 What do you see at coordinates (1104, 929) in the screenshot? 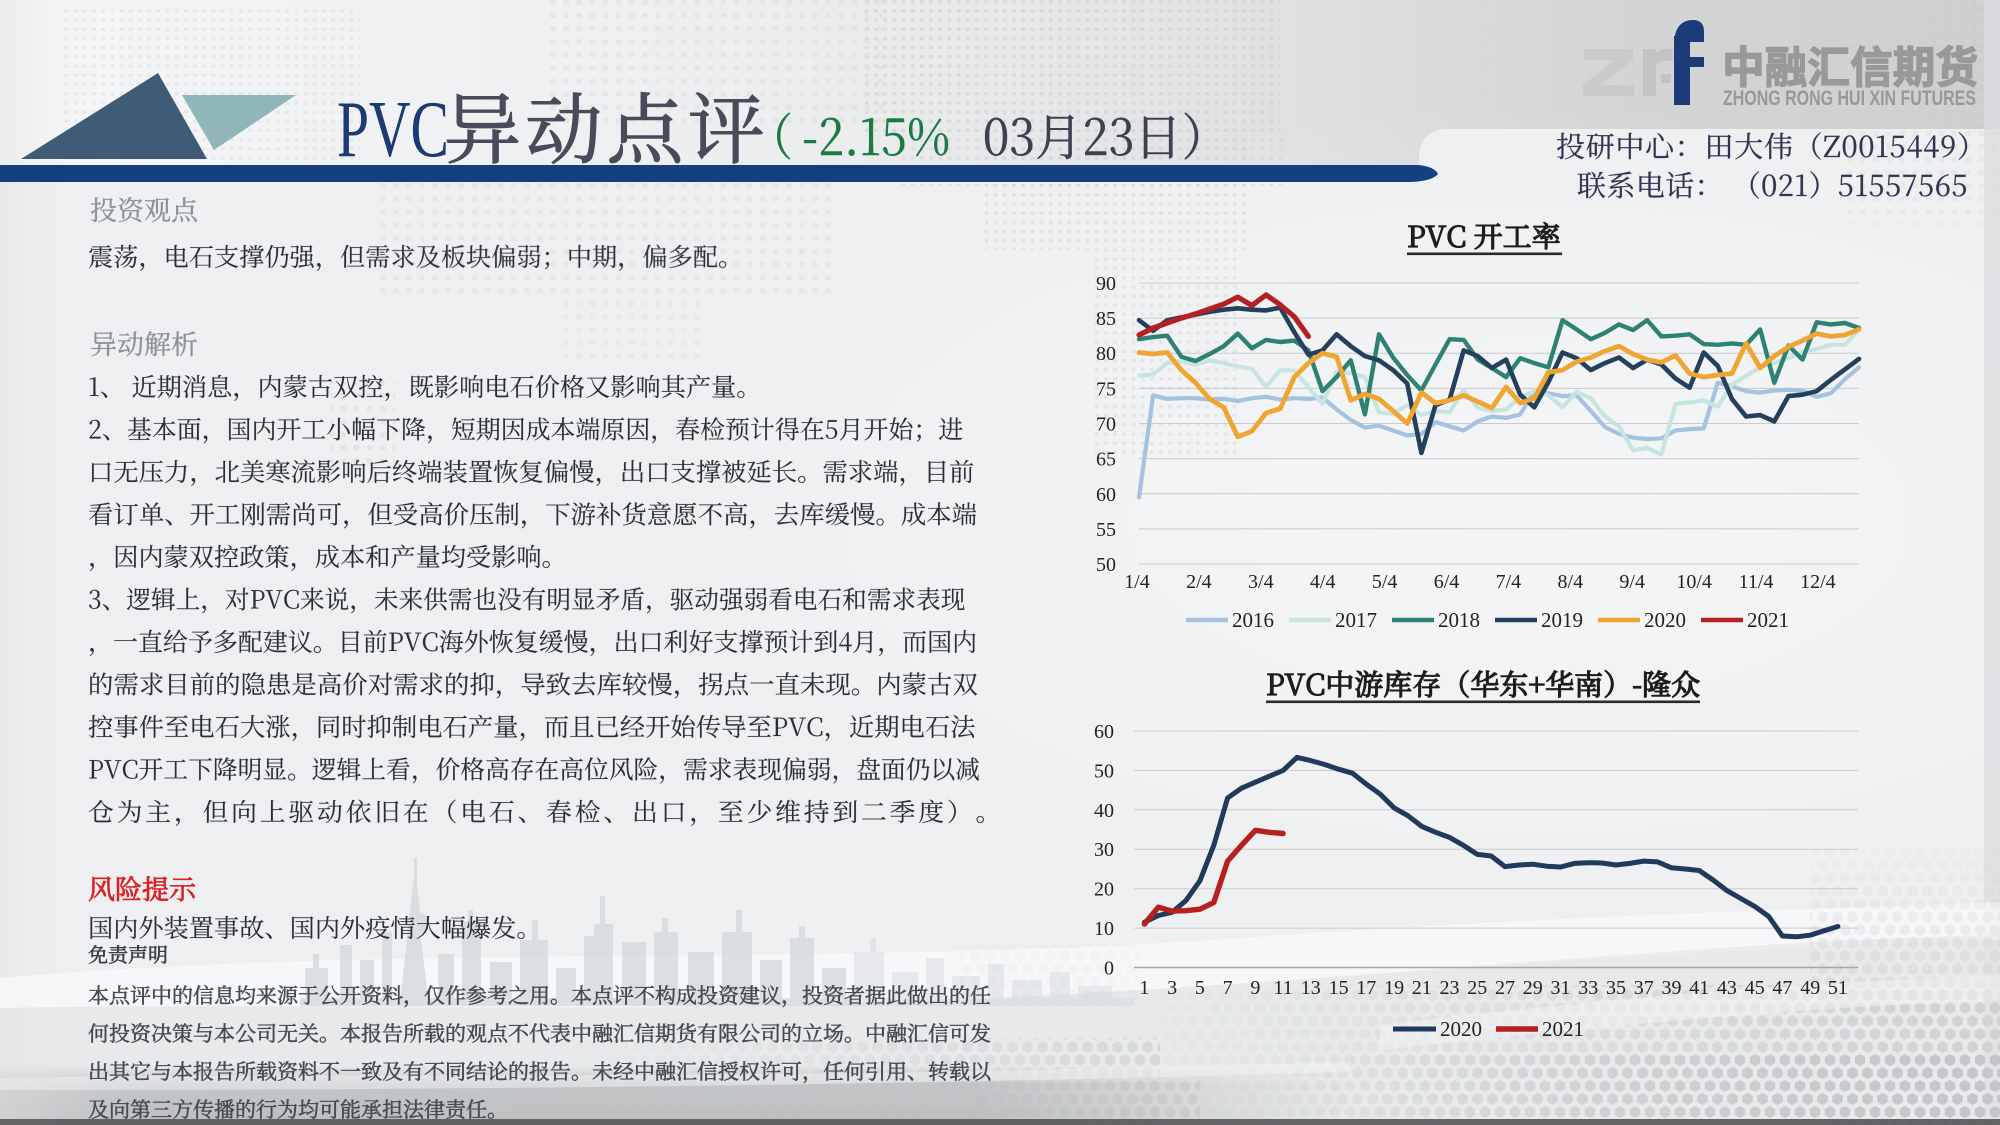
I see `svg-text: 10` at bounding box center [1104, 929].